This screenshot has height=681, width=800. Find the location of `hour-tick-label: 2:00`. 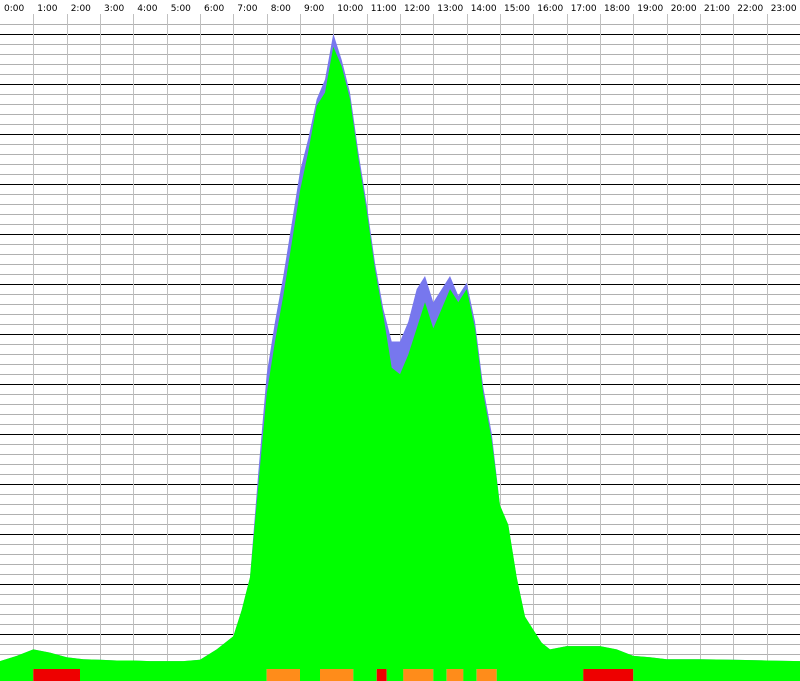

hour-tick-label: 2:00 is located at coordinates (81, 9).